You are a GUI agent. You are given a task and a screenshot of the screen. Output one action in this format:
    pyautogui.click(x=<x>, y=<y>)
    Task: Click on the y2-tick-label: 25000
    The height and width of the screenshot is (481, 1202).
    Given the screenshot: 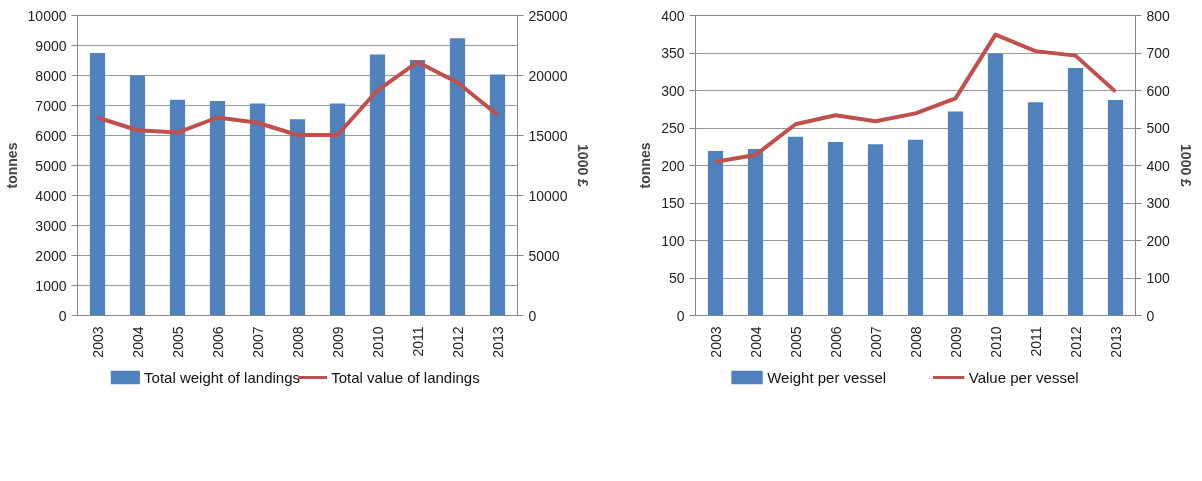 What is the action you would take?
    pyautogui.click(x=548, y=15)
    